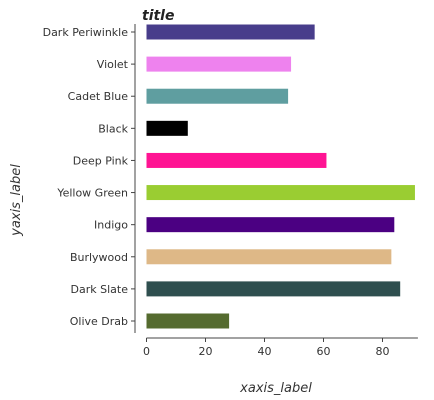 This screenshot has height=400, width=434. What do you see at coordinates (217, 96) in the screenshot?
I see `bar-cadet-blue` at bounding box center [217, 96].